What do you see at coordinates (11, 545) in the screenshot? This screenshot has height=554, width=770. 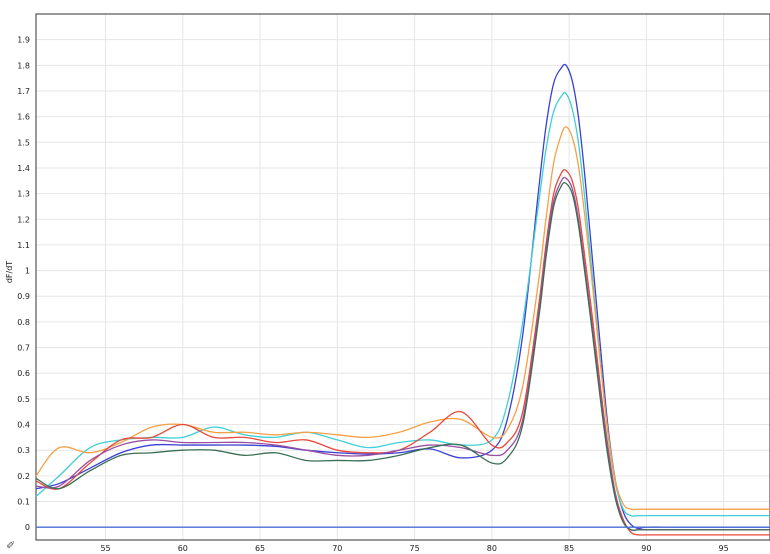 I see `pin-icon: ✐` at bounding box center [11, 545].